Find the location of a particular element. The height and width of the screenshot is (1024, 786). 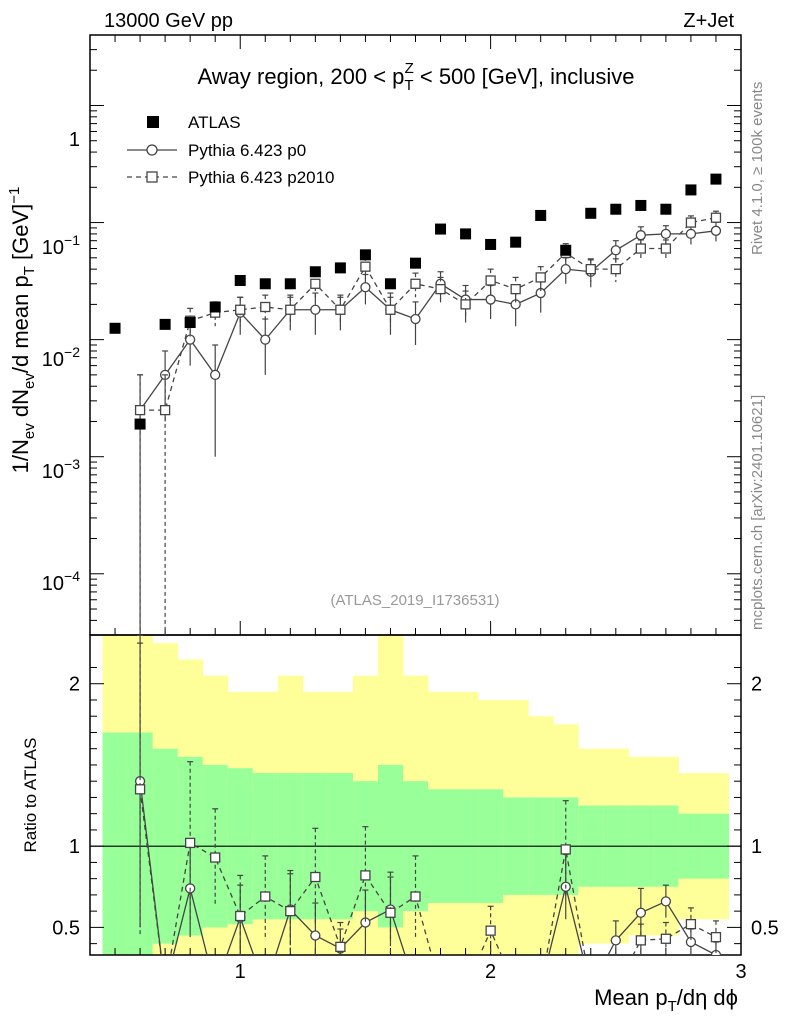

energy-label: 13000 GeV pp is located at coordinates (168, 21).